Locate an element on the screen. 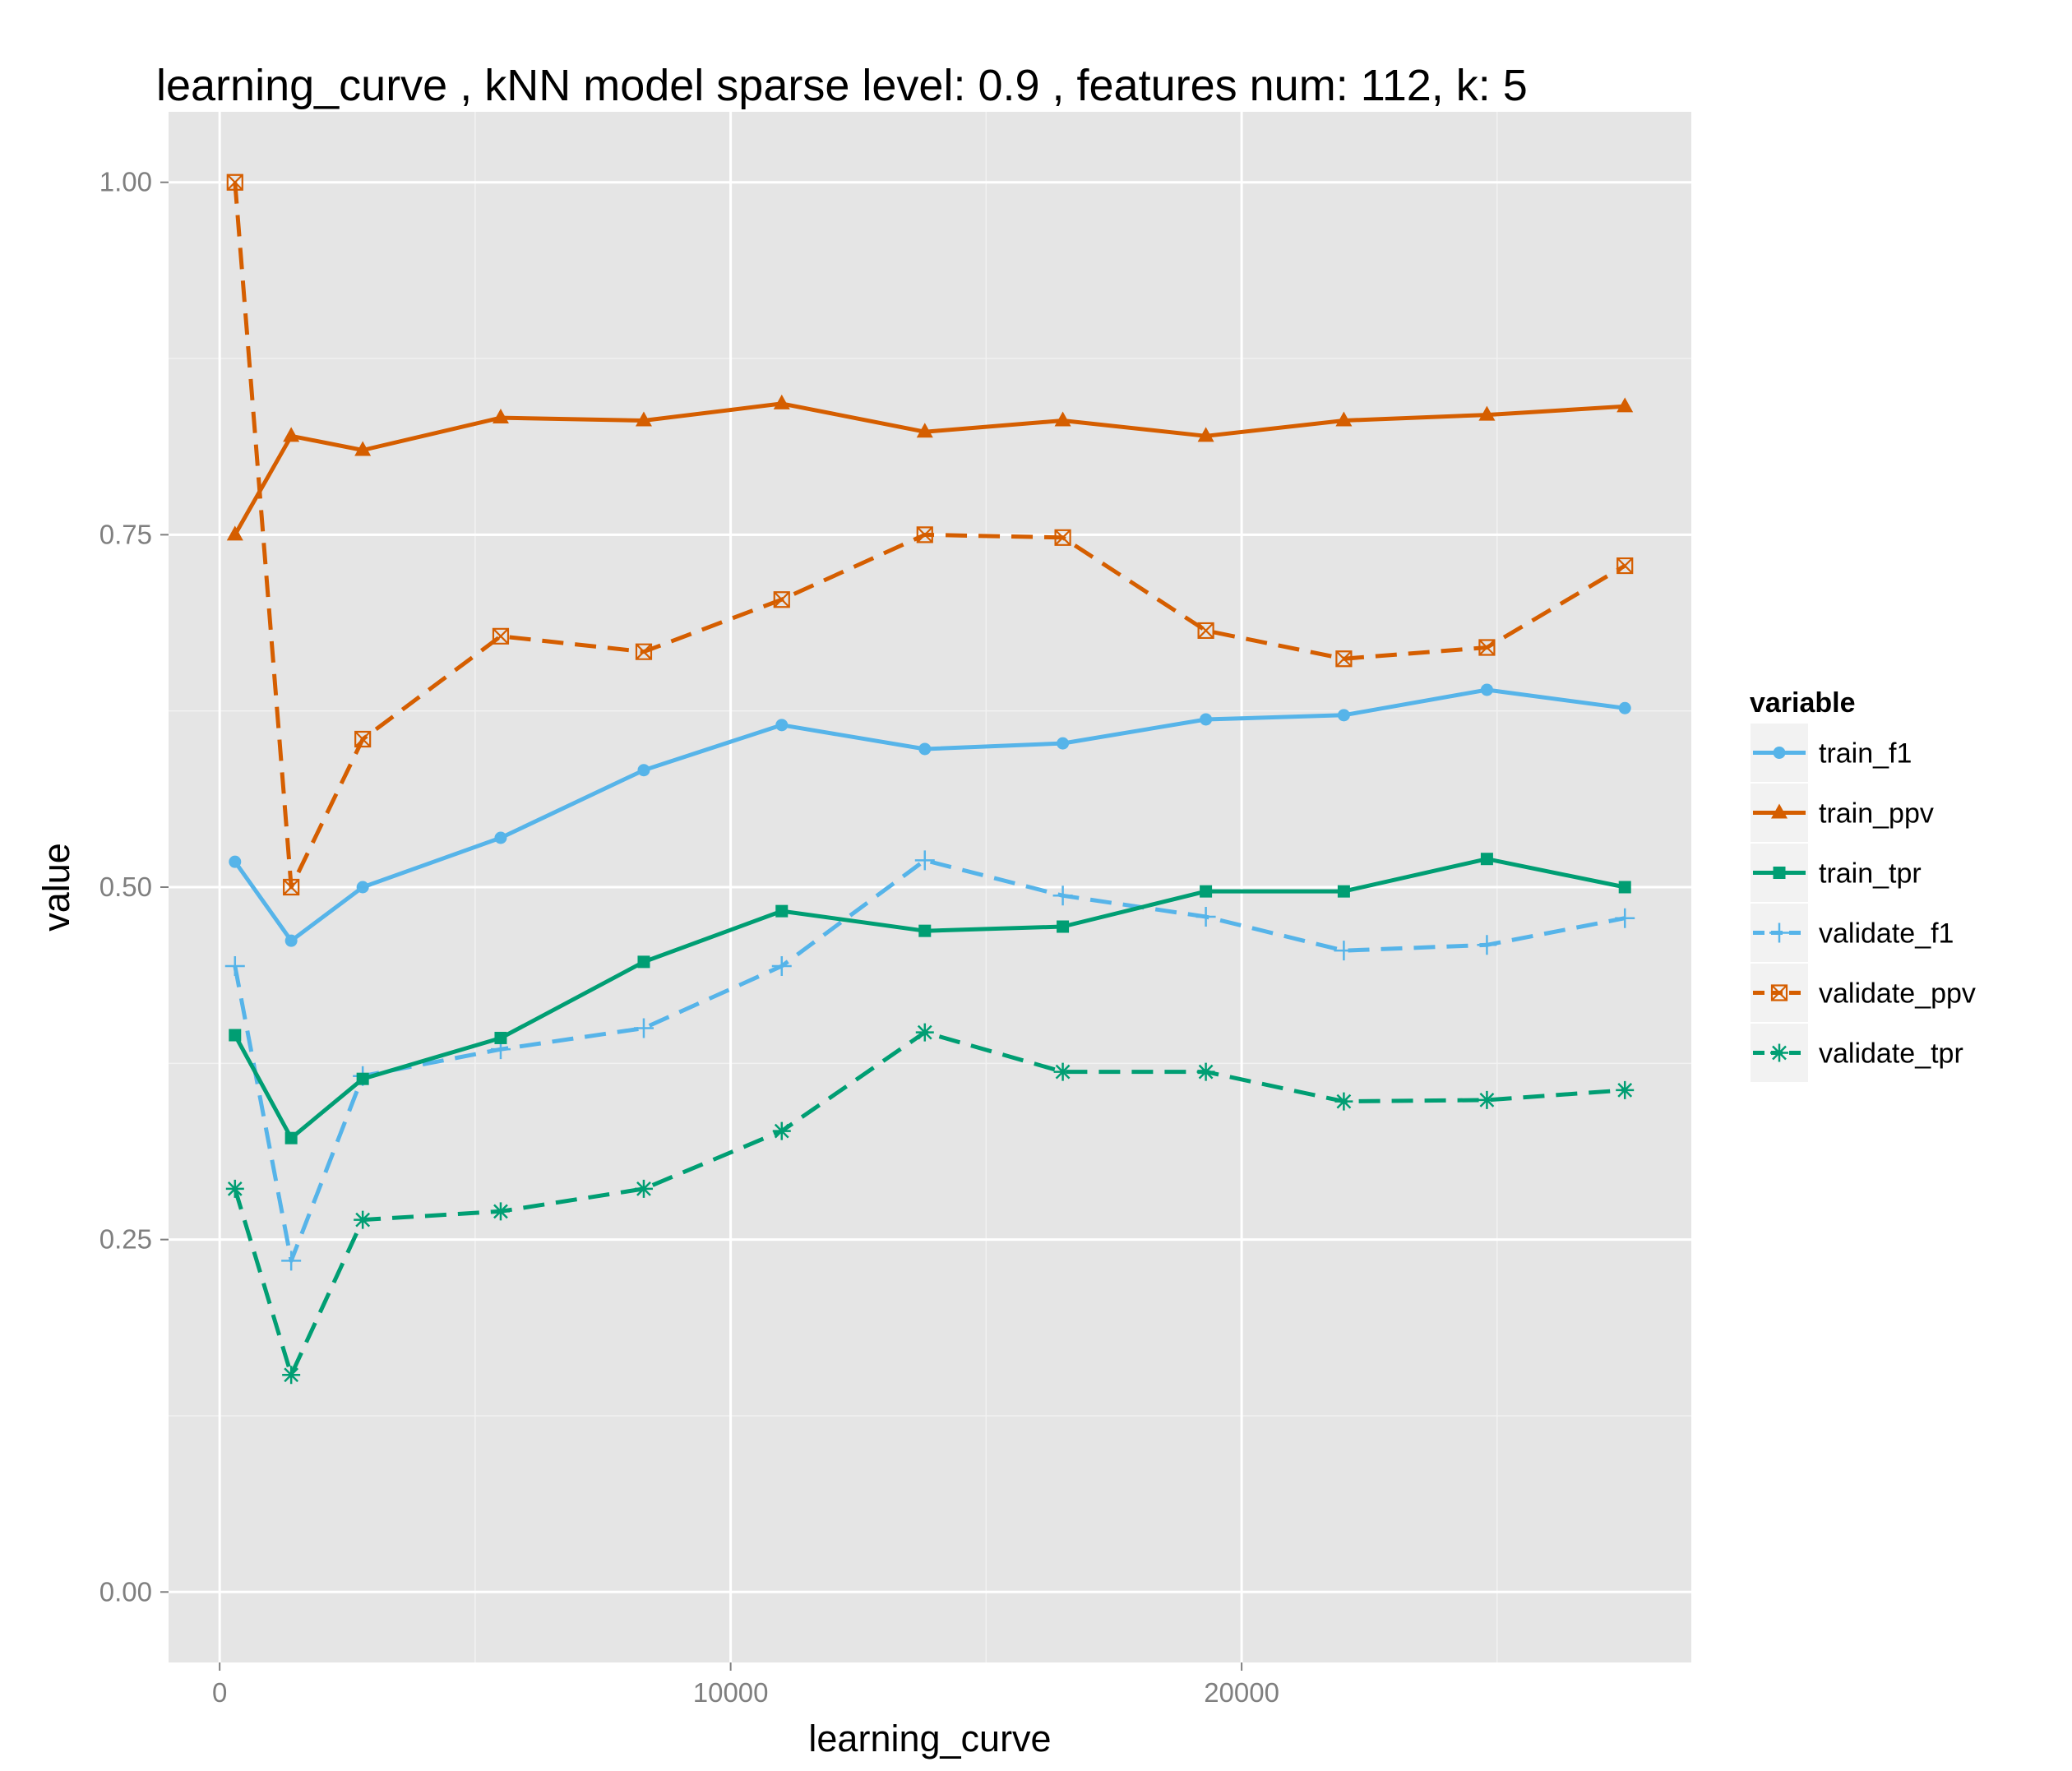  legend-title: variable is located at coordinates (1803, 703).